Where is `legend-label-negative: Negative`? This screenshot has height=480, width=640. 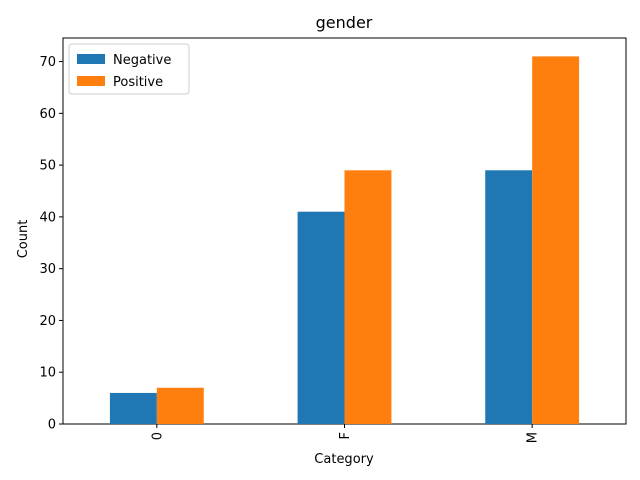 legend-label-negative: Negative is located at coordinates (142, 60).